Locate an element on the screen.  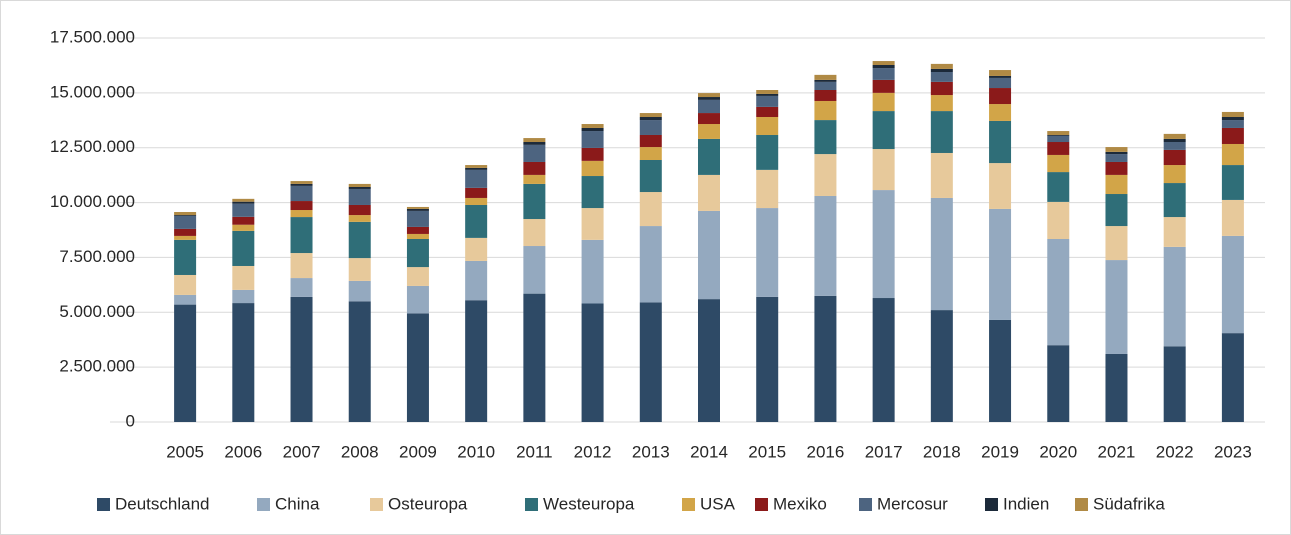
y-tick-label: 10.000.000 is located at coordinates (92, 201).